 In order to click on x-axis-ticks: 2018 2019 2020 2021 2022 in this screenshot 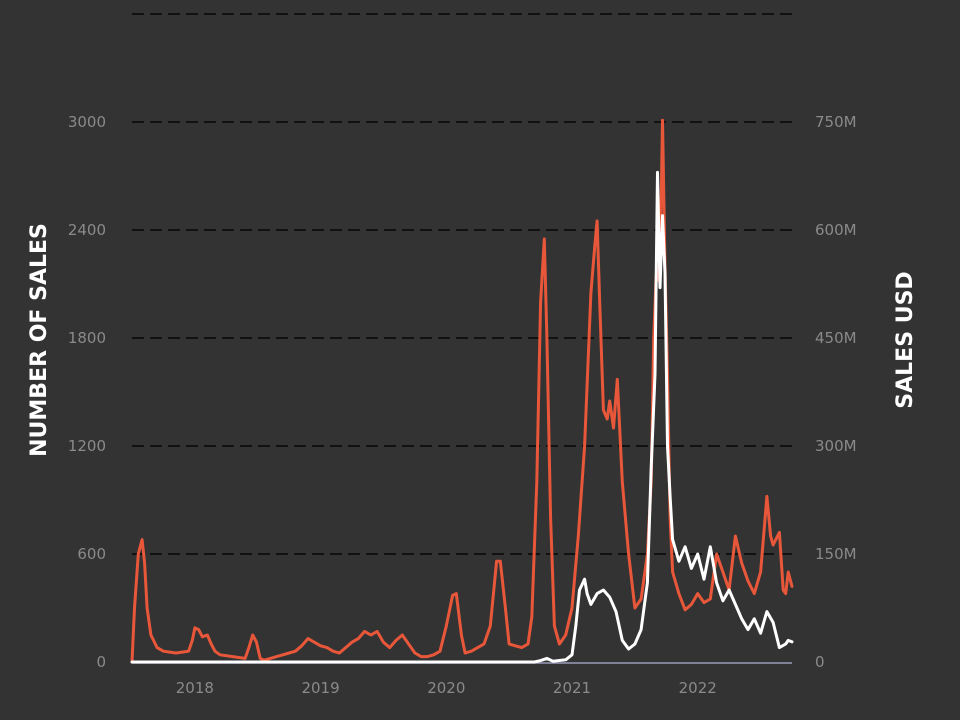, I will do `click(446, 688)`.